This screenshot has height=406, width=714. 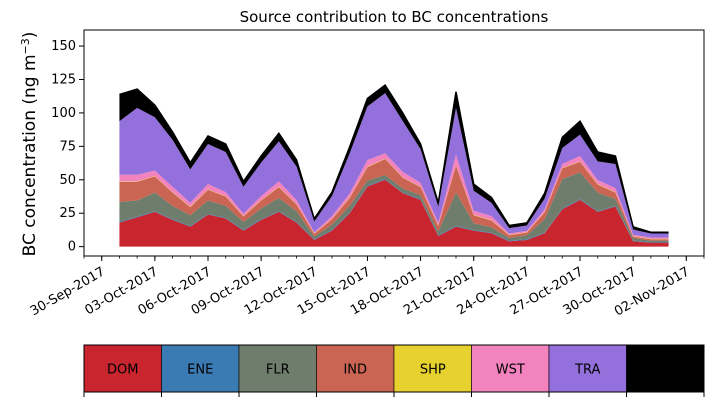 I want to click on y-tick-label: 150, so click(x=63, y=46).